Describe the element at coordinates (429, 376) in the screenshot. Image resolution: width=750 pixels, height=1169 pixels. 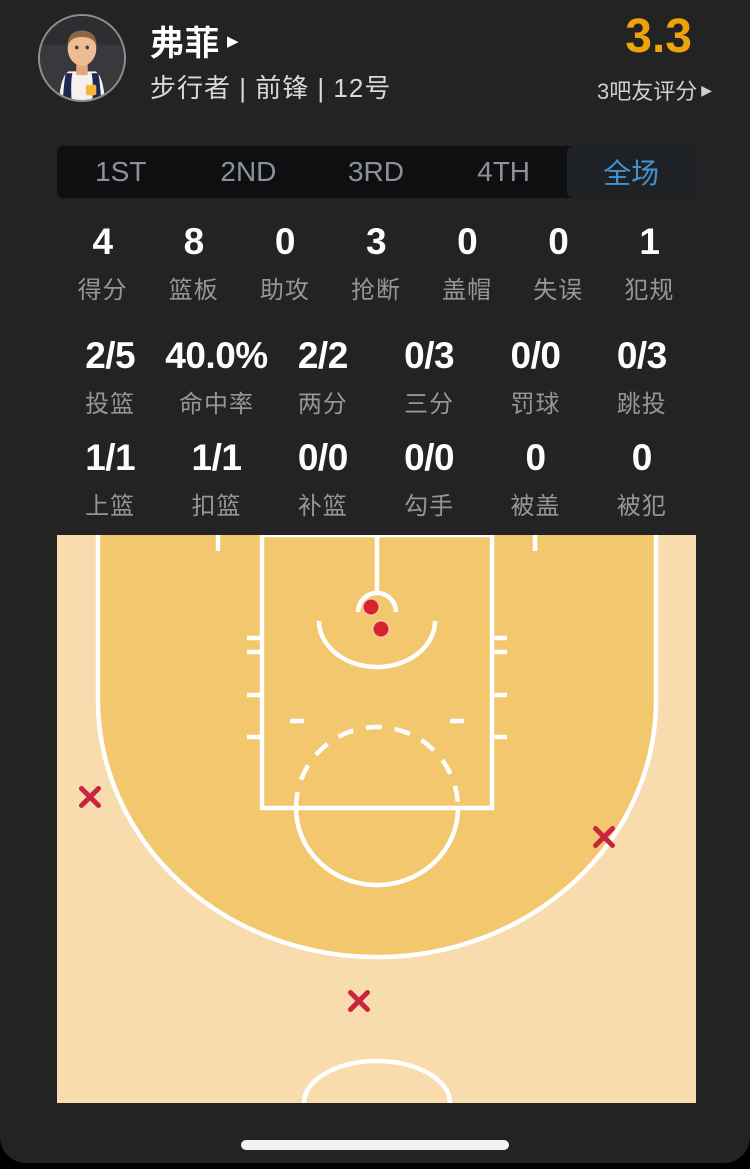
I see `stat-three-pointers: 0/3 三分` at that location.